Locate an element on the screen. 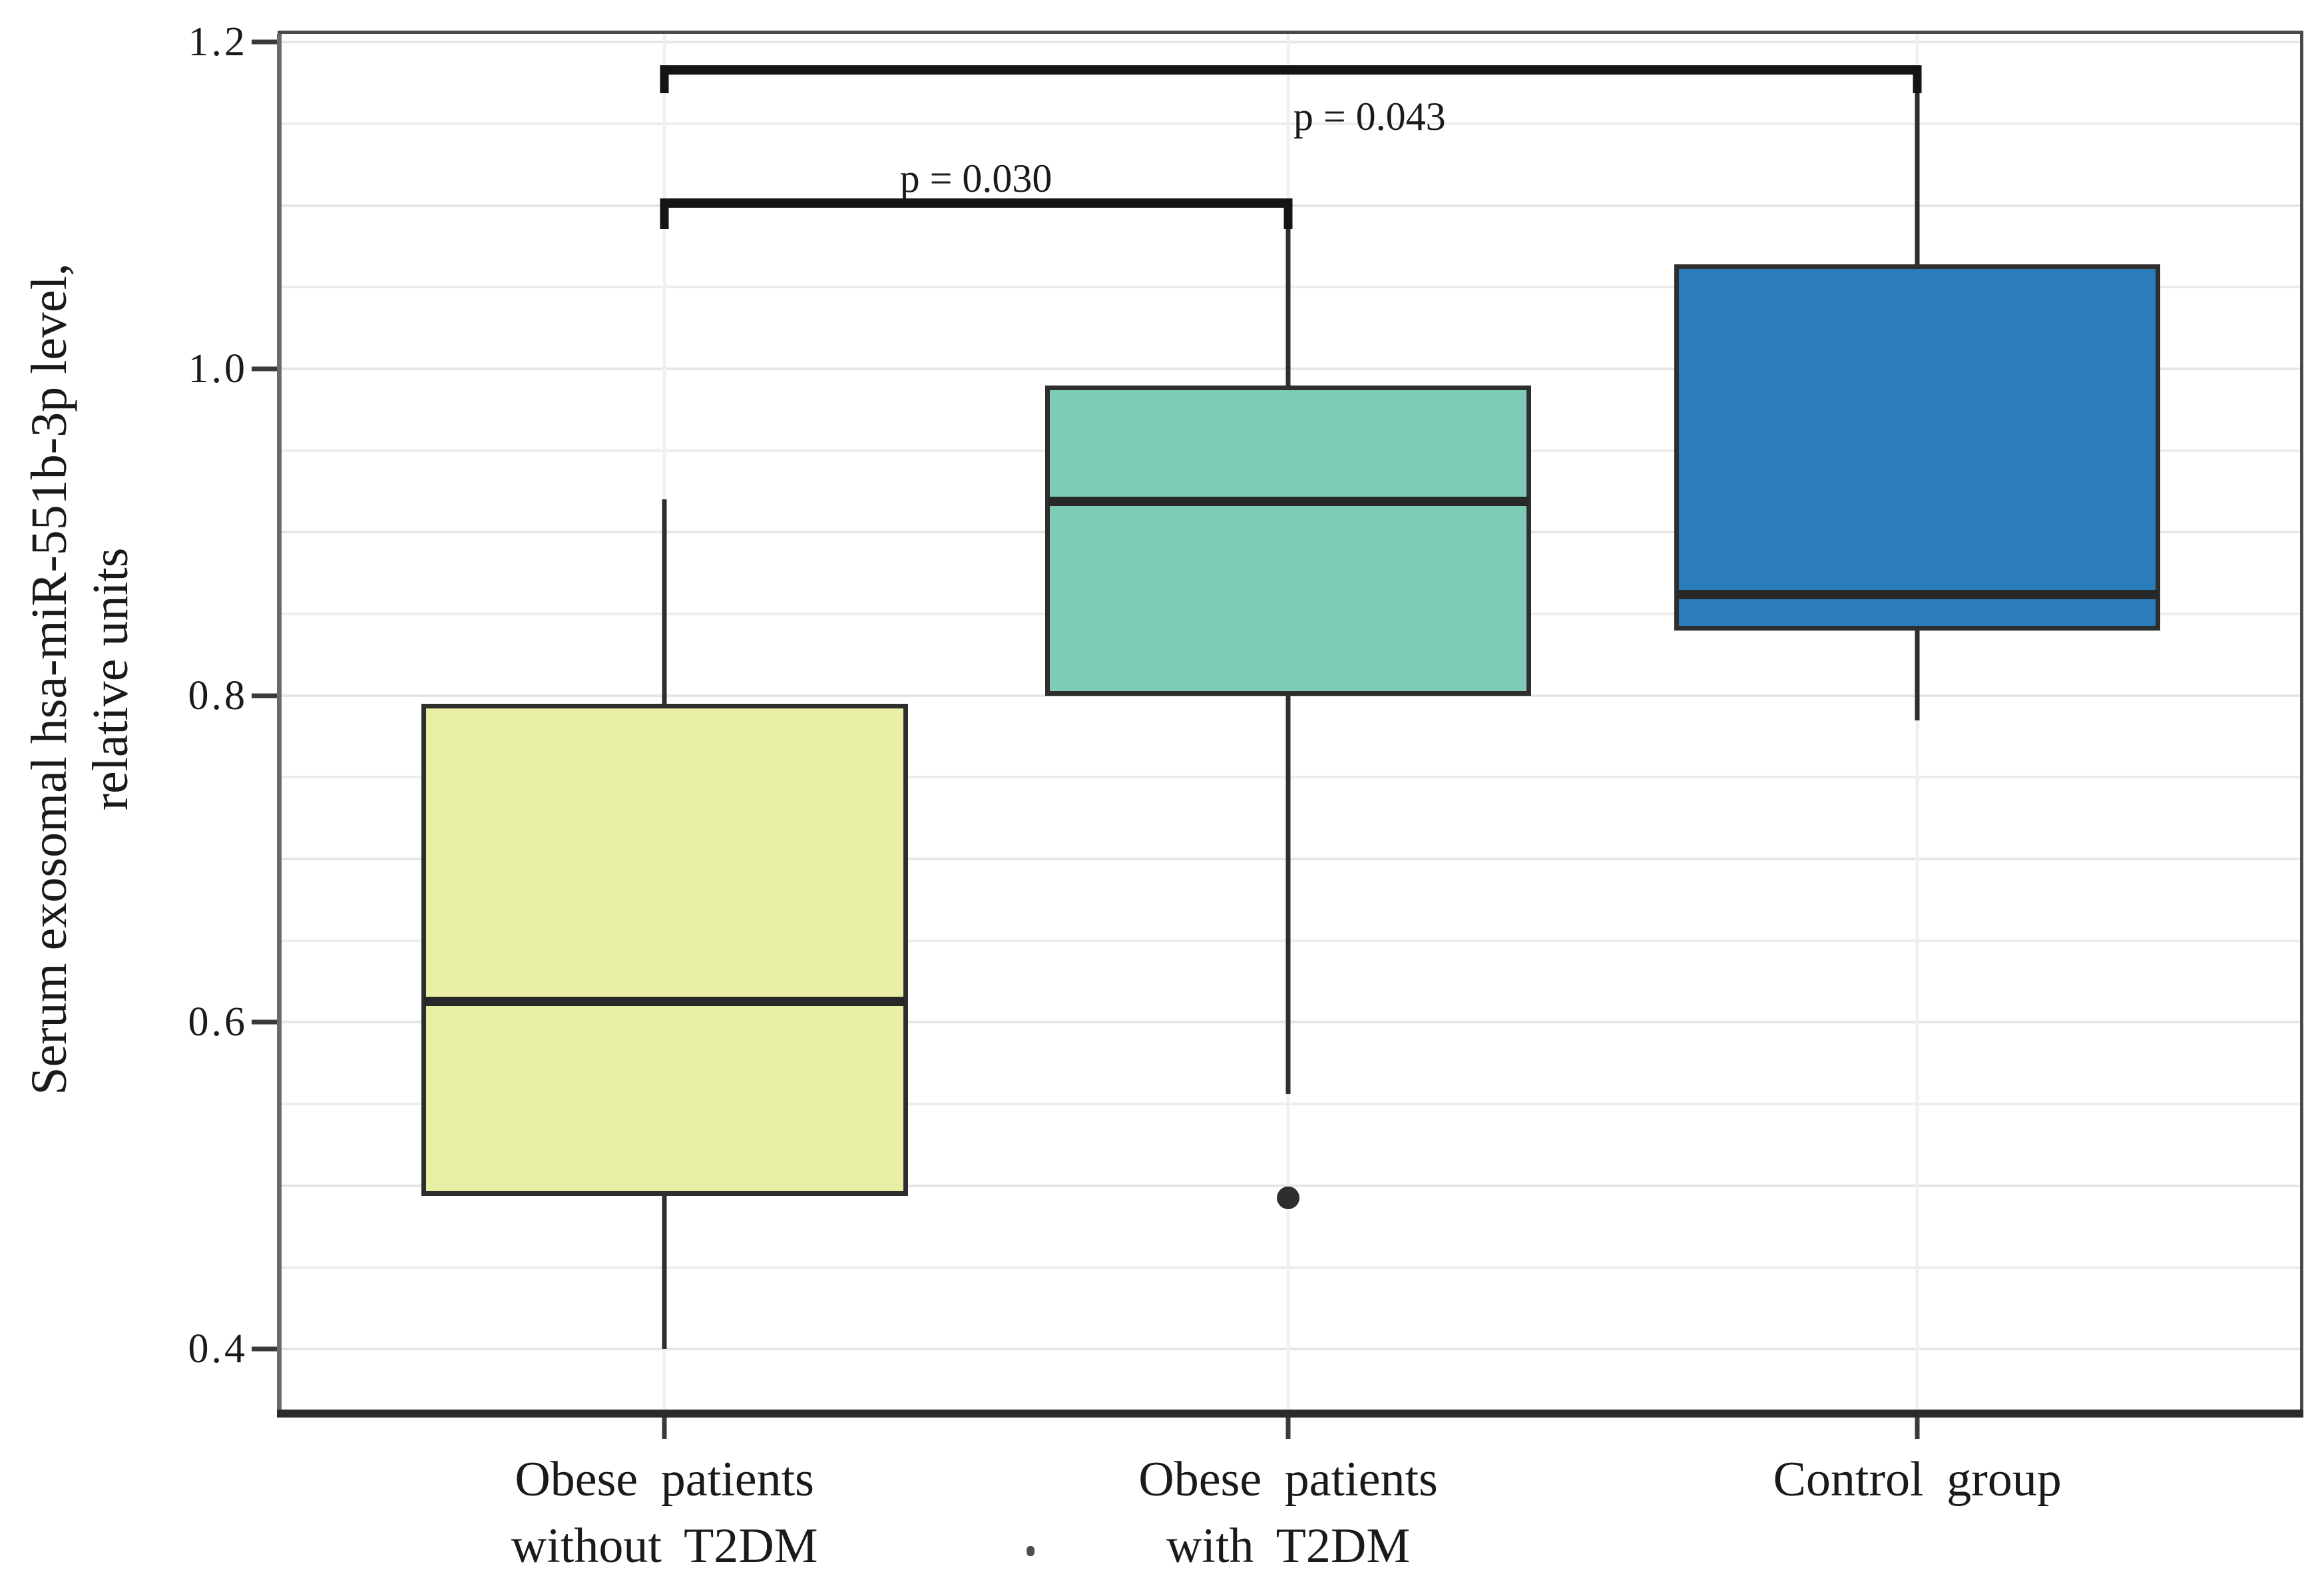  box-2-upper-whisker is located at coordinates (1288, 304).